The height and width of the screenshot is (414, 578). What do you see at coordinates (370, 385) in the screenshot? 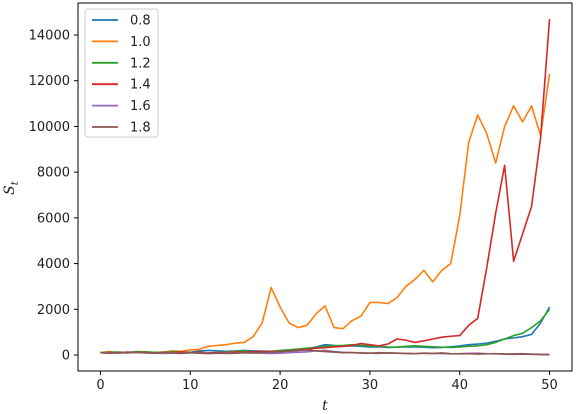
I see `x-tick-label: 30` at bounding box center [370, 385].